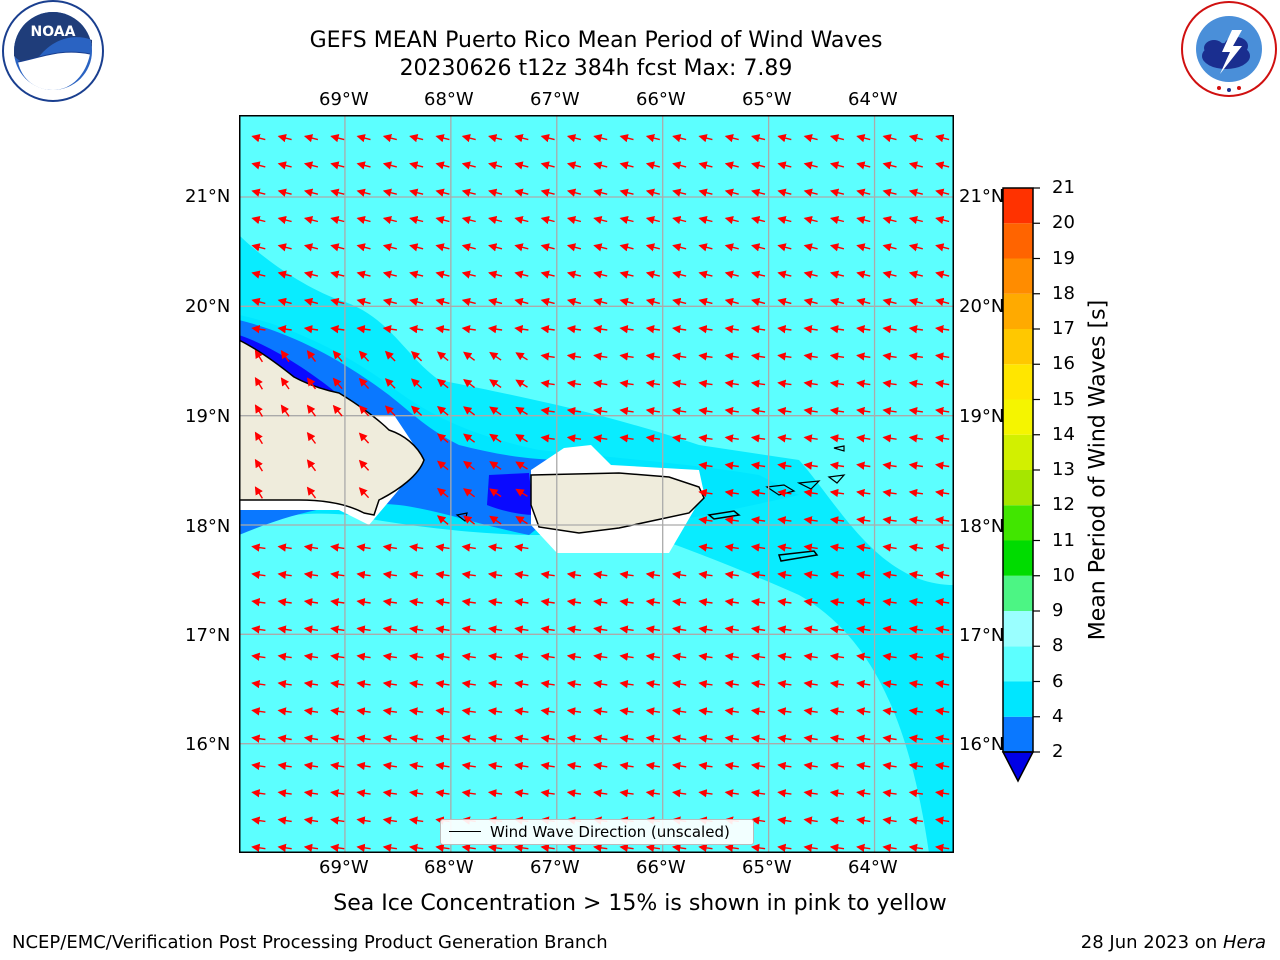  Describe the element at coordinates (1098, 470) in the screenshot. I see `colorbar-label: Mean Period of Wind Waves [s]` at that location.